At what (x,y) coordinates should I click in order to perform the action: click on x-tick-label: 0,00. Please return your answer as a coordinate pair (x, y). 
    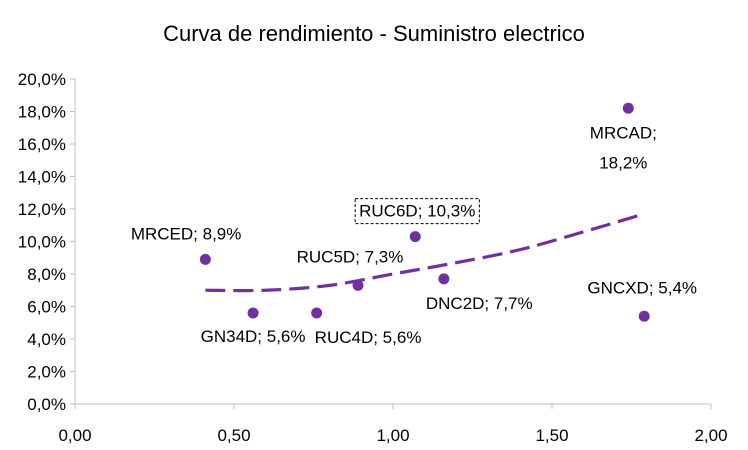
    Looking at the image, I should click on (74, 435).